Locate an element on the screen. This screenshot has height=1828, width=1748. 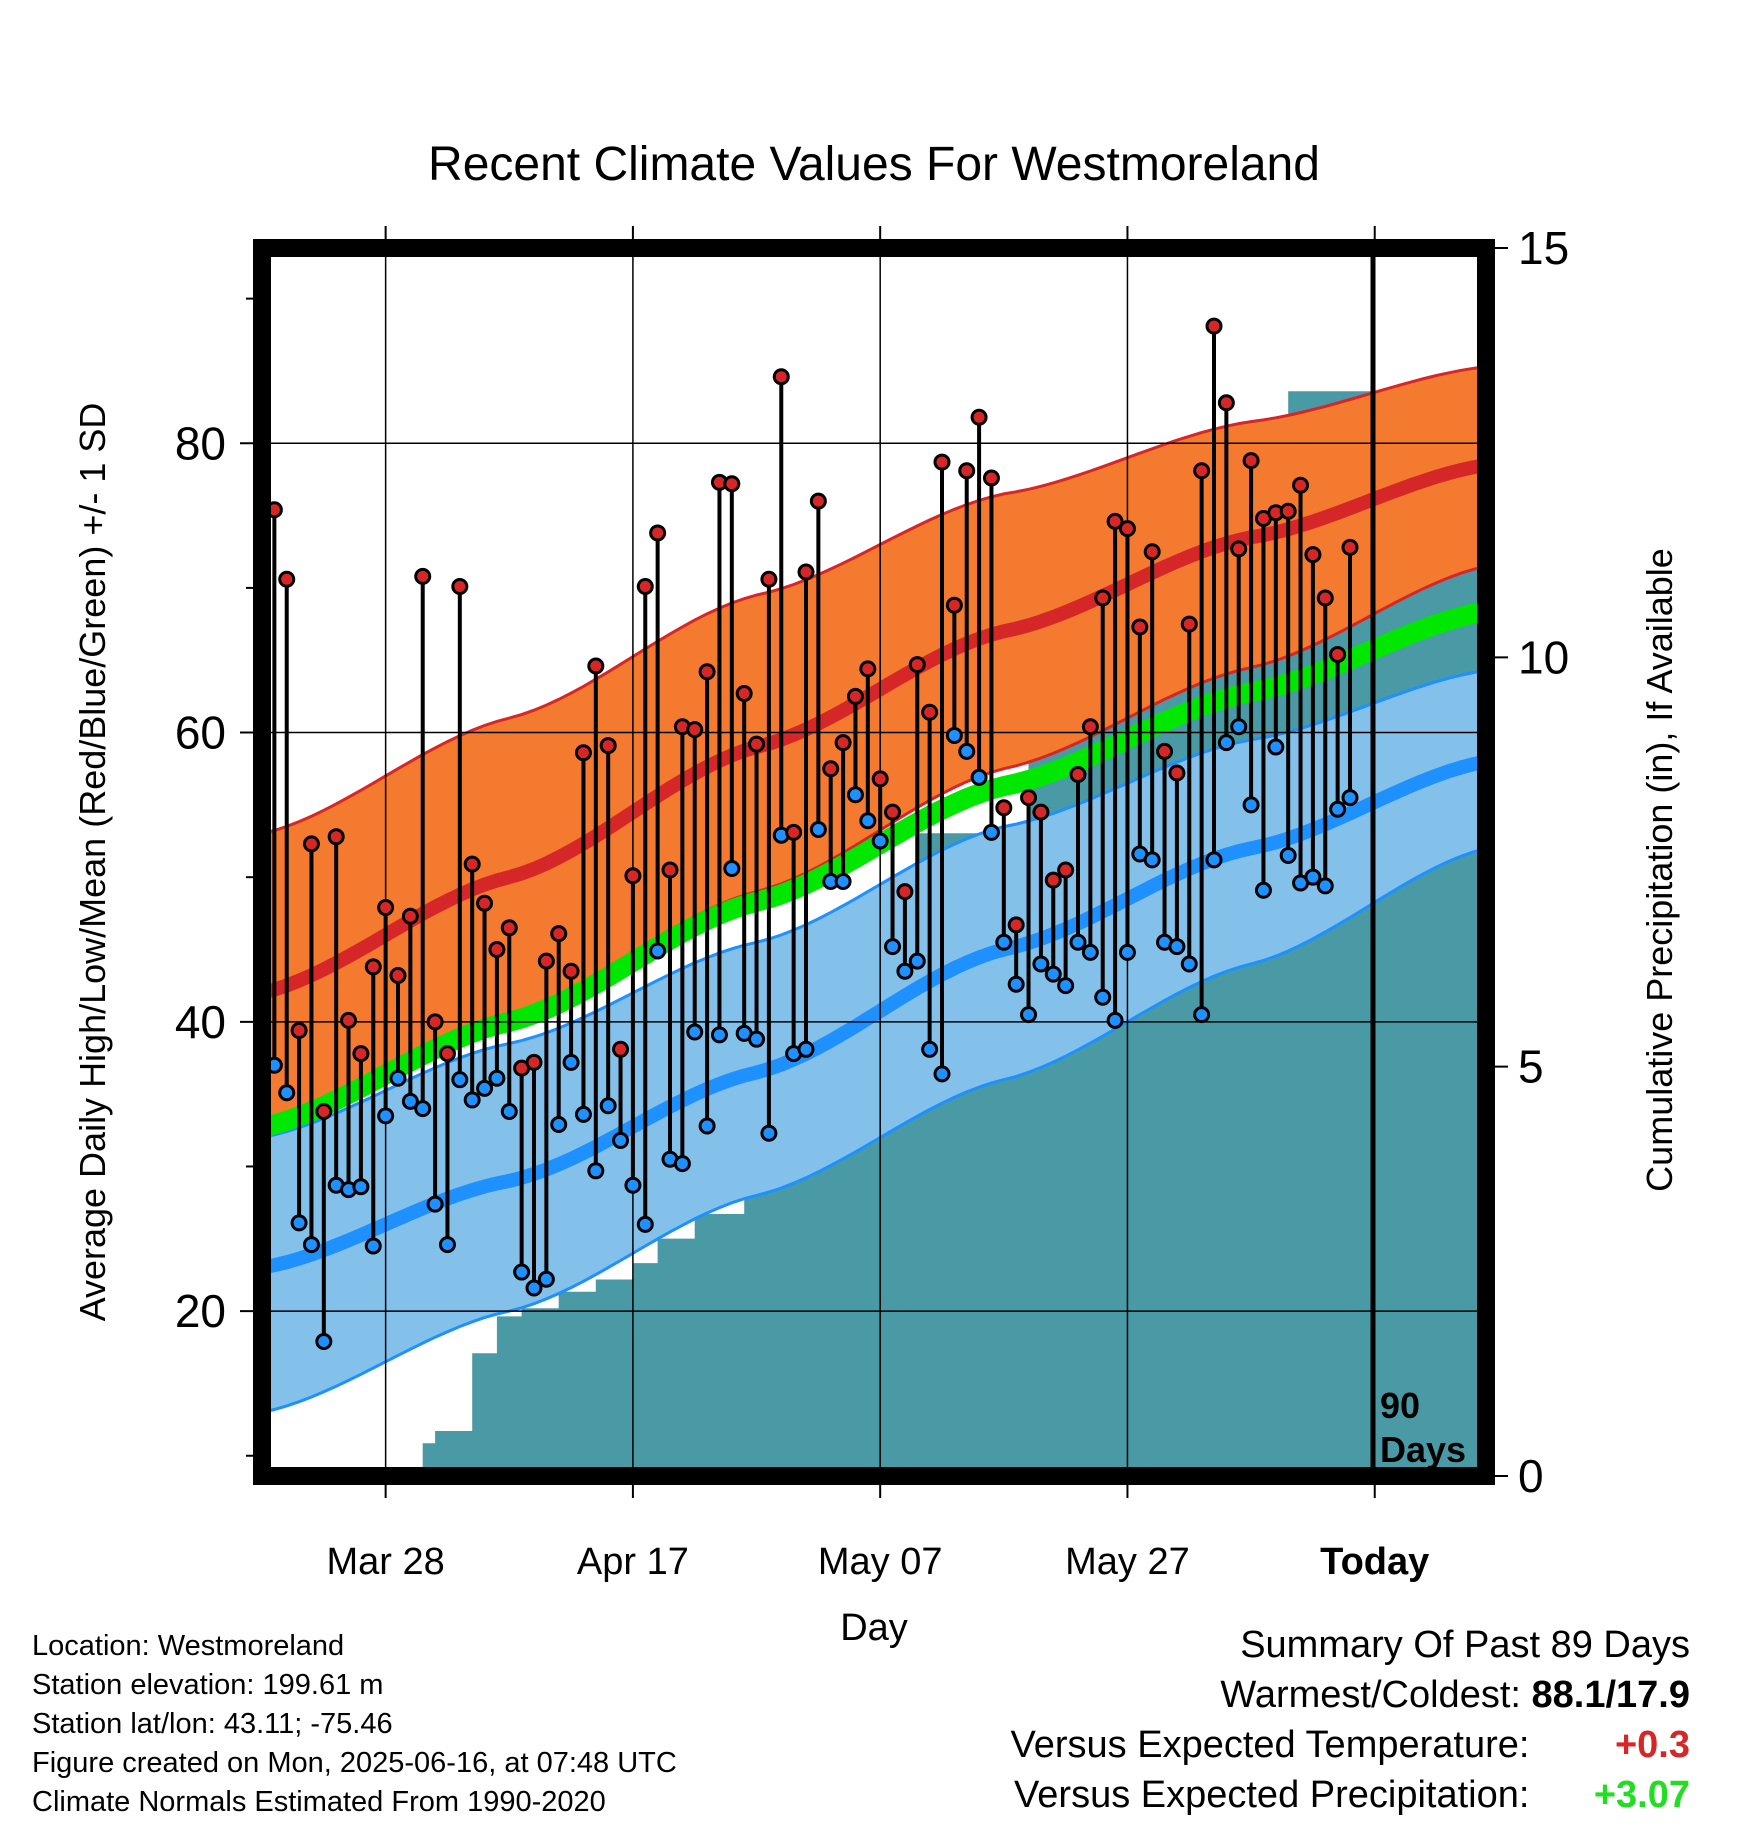
info-normals: Climate Normals Estimated From 1990-2020 is located at coordinates (319, 1802).